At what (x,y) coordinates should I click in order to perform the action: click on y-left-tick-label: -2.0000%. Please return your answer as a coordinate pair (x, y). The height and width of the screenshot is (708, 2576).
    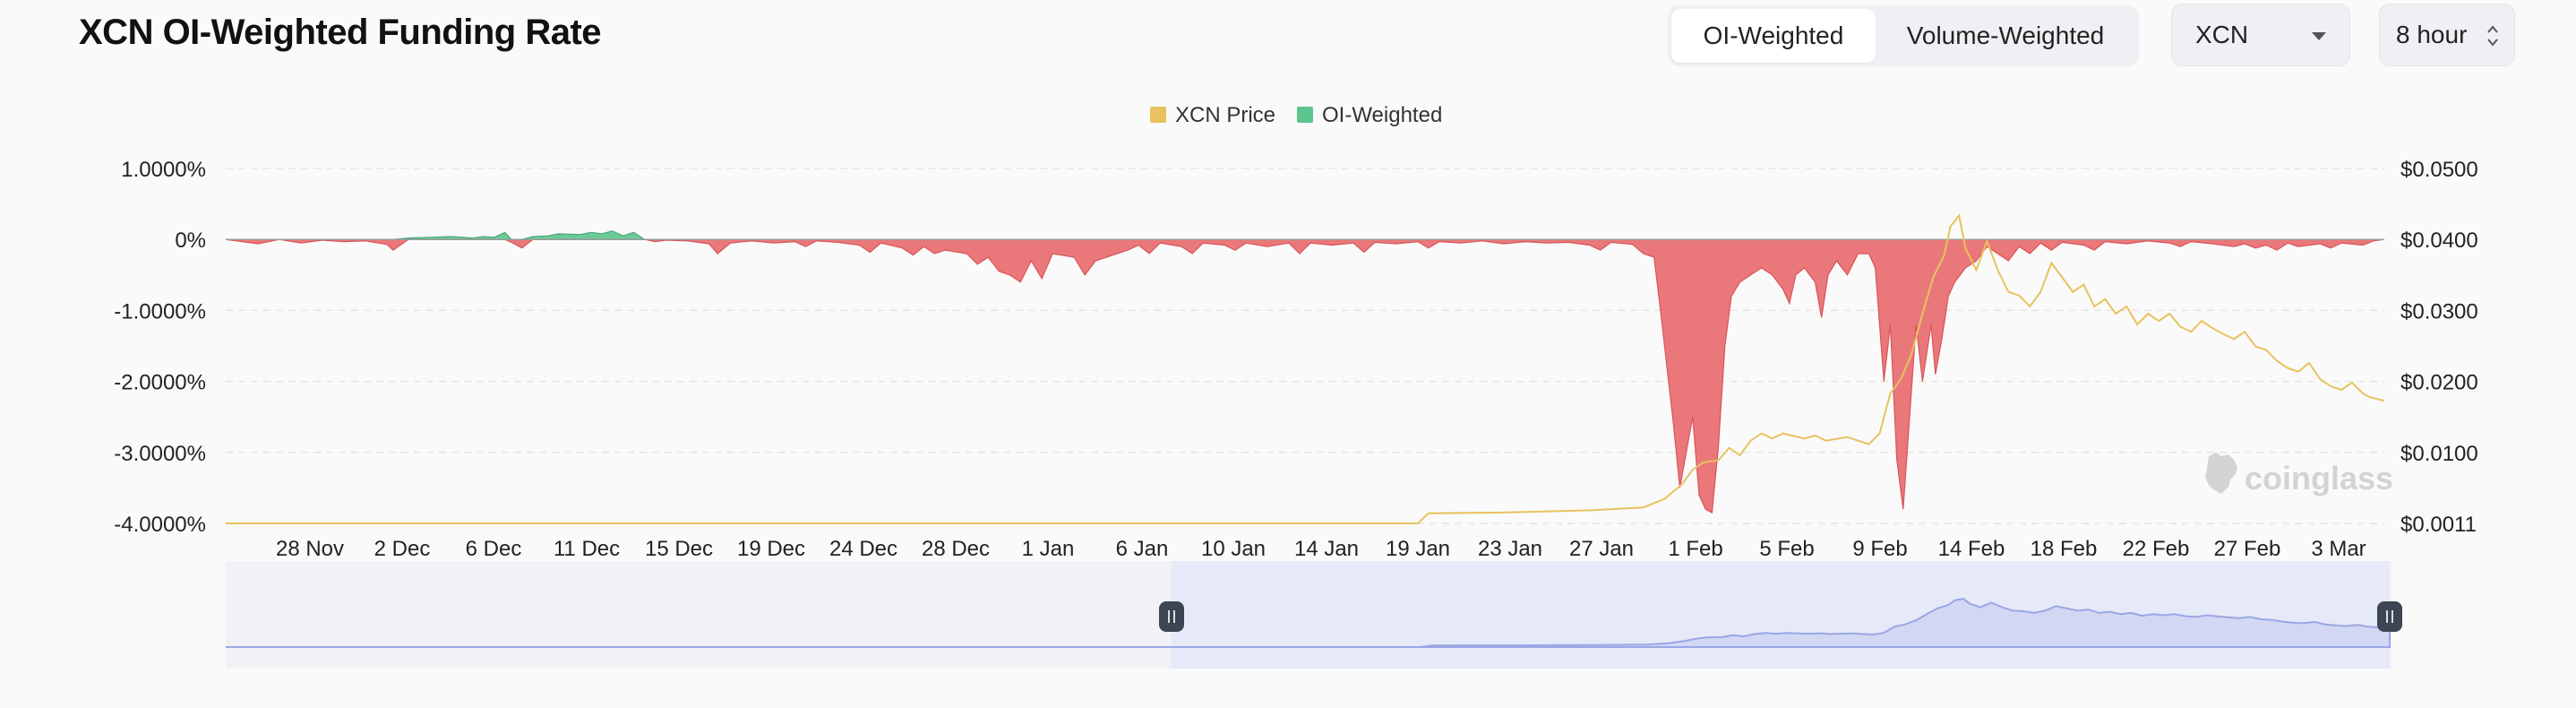
    Looking at the image, I should click on (160, 383).